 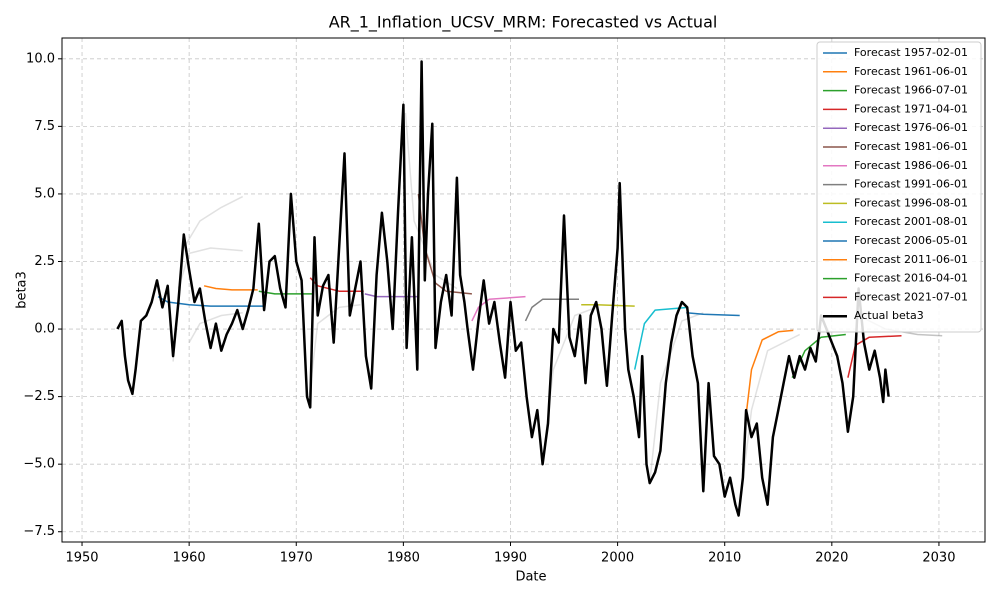 What do you see at coordinates (40, 58) in the screenshot?
I see `y-tick-label: 10.0` at bounding box center [40, 58].